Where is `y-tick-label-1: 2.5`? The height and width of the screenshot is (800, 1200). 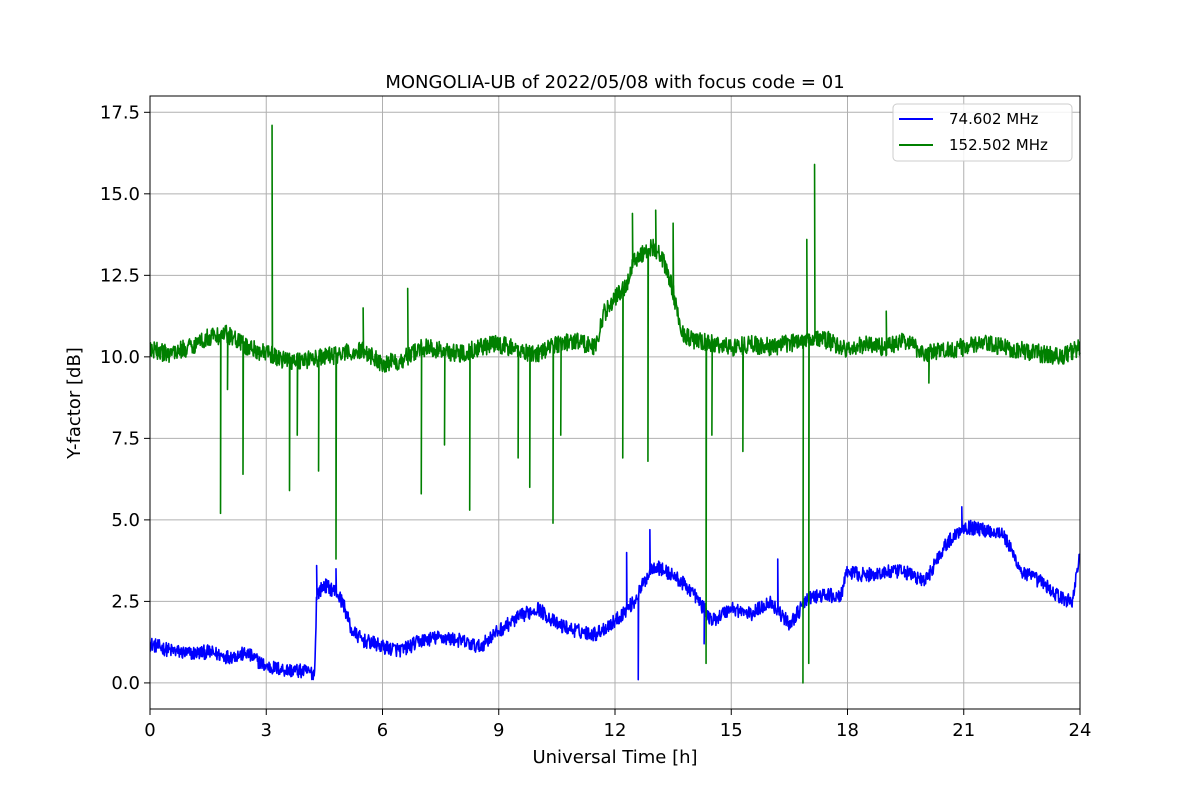 y-tick-label-1: 2.5 is located at coordinates (125, 601).